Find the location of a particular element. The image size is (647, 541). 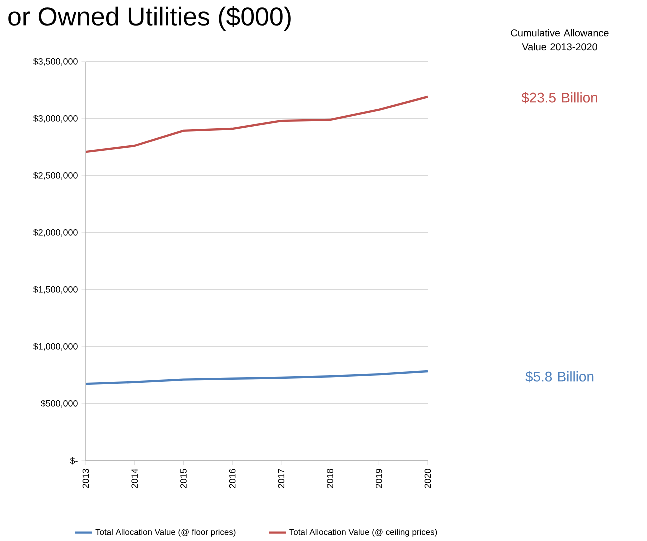

x-tick-label: 2015 is located at coordinates (183, 478).